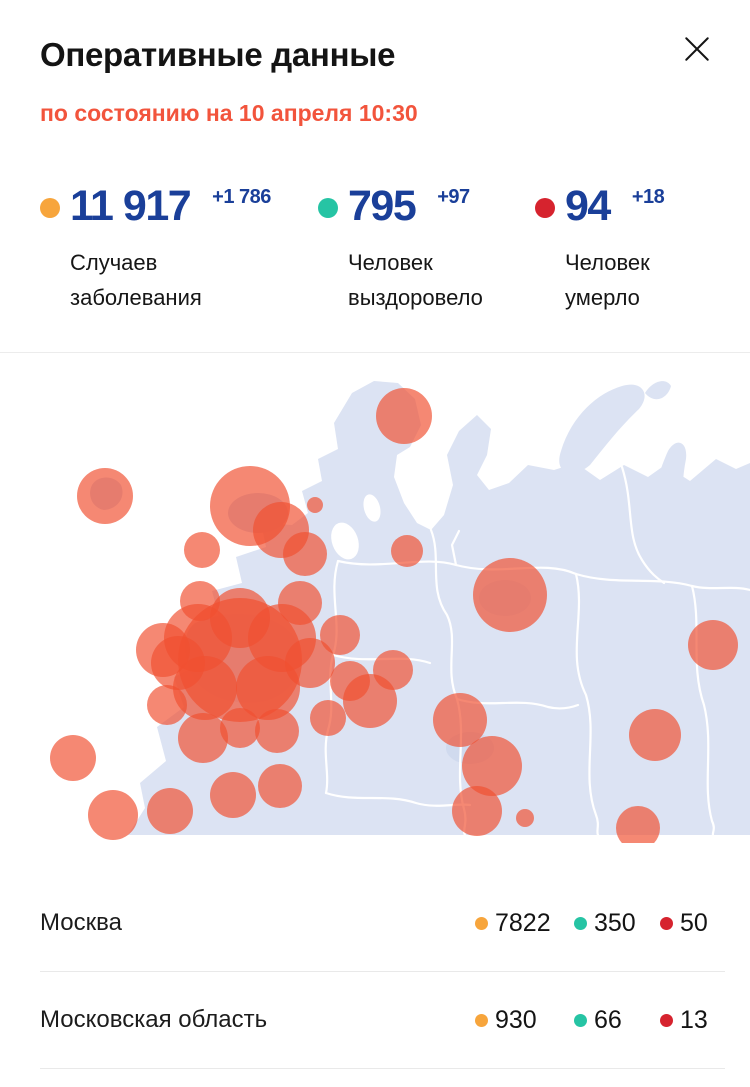 This screenshot has width=750, height=1087. I want to click on region-name: Москва, so click(81, 922).